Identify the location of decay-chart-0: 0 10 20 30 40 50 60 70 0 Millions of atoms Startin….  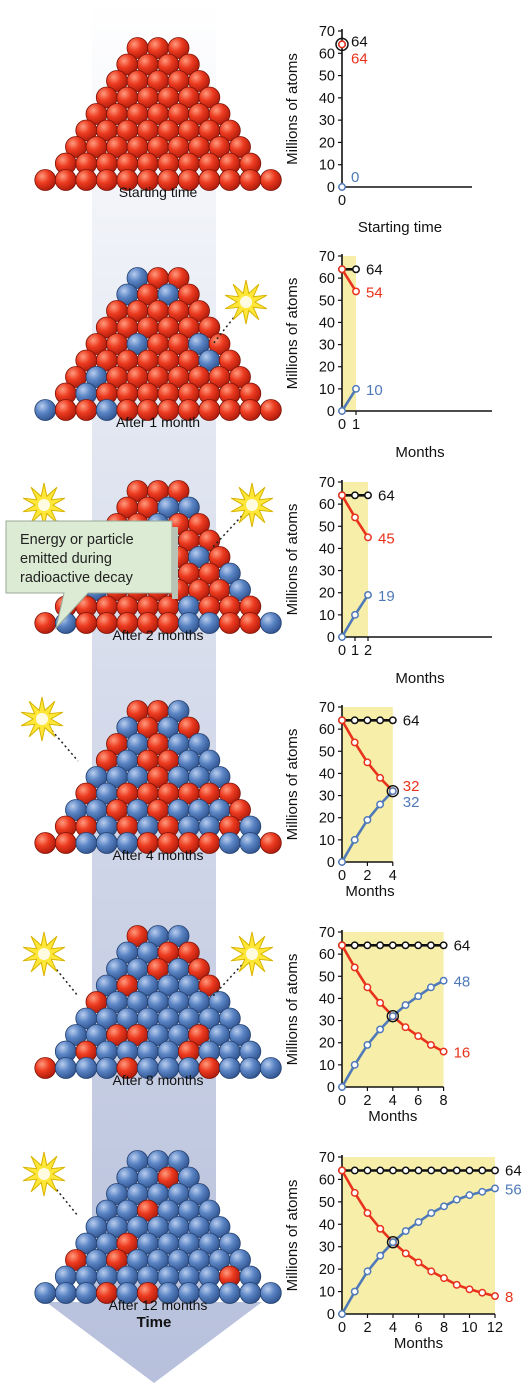
(378, 130).